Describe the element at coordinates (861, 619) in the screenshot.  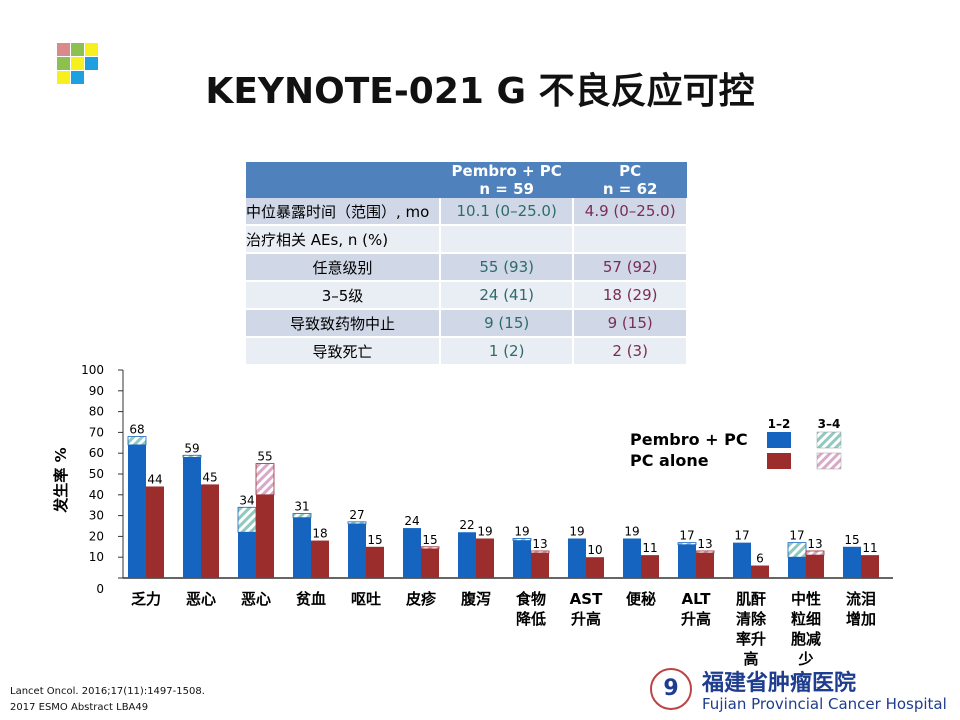
I see `x-tick-label: 增加` at that location.